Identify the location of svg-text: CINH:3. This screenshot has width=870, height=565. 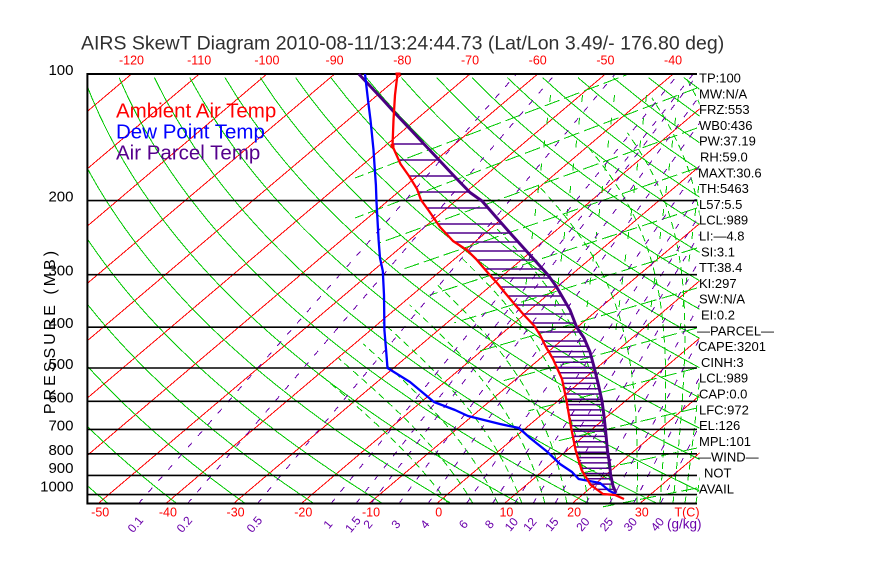
(722, 362).